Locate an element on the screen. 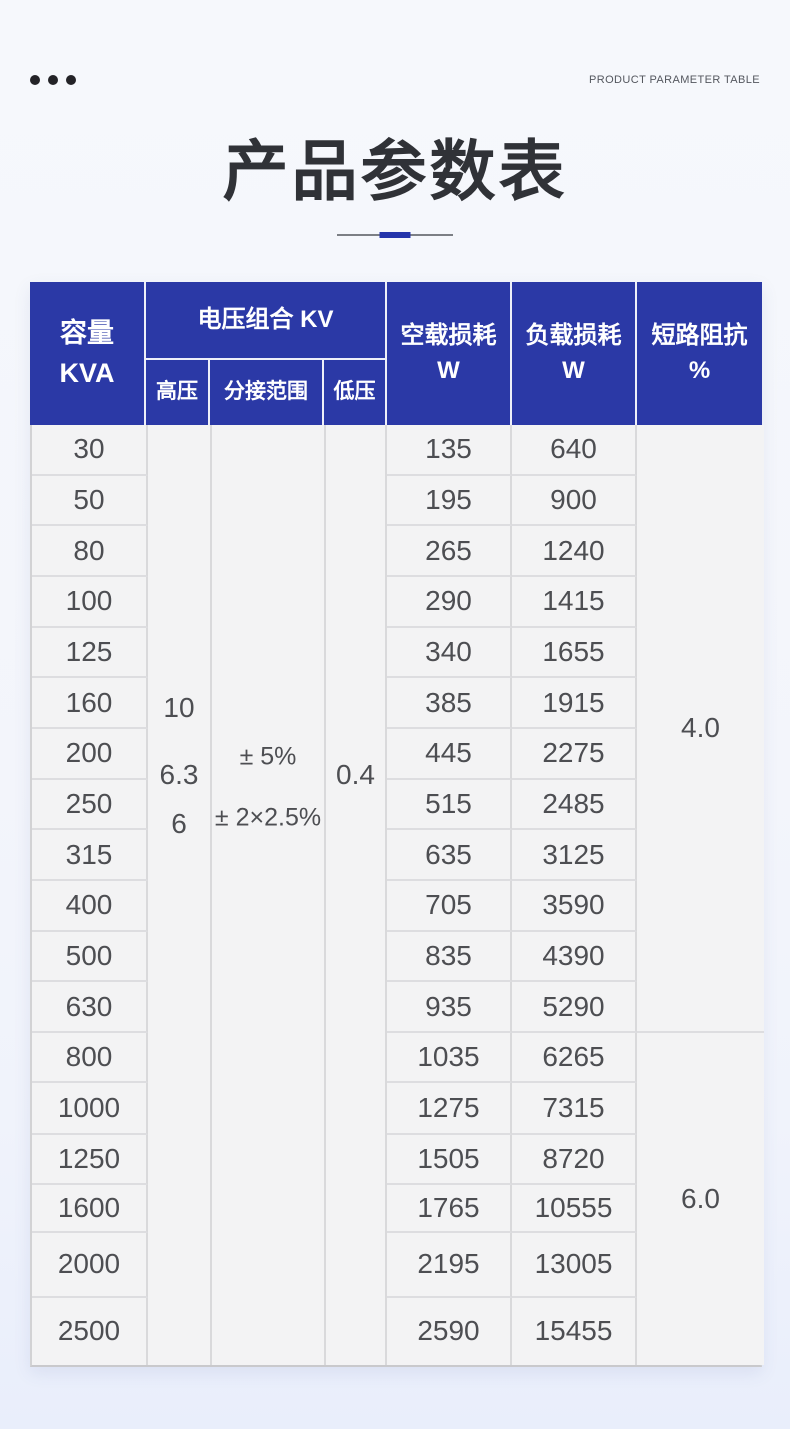  topbar: PRODUCT PARAMETER TABLE is located at coordinates (395, 80).